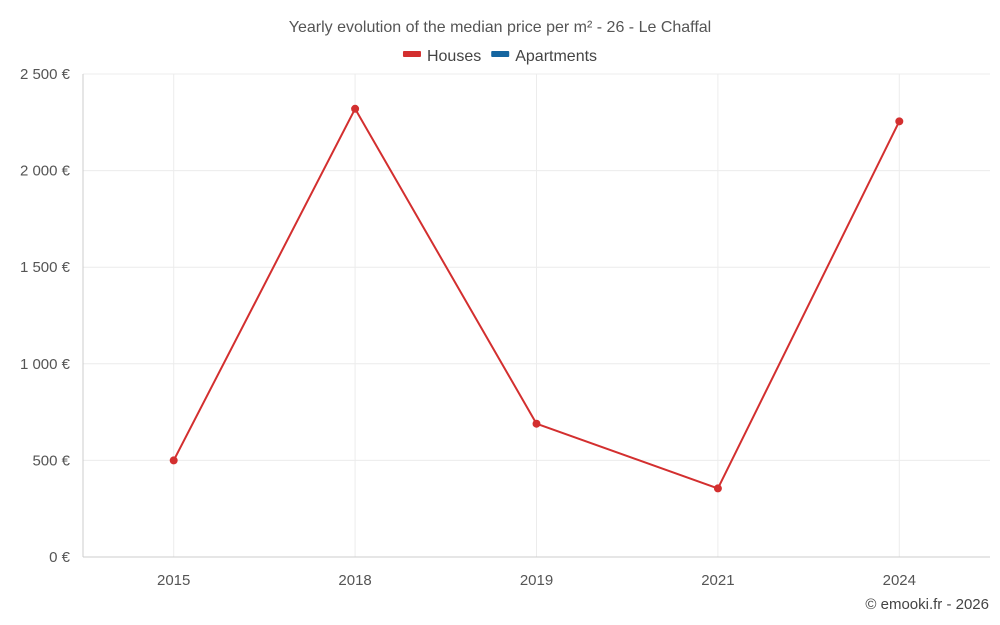 Image resolution: width=1000 pixels, height=625 pixels. I want to click on x-axis: 2015 2018 2019 2021 2024, so click(536, 572).